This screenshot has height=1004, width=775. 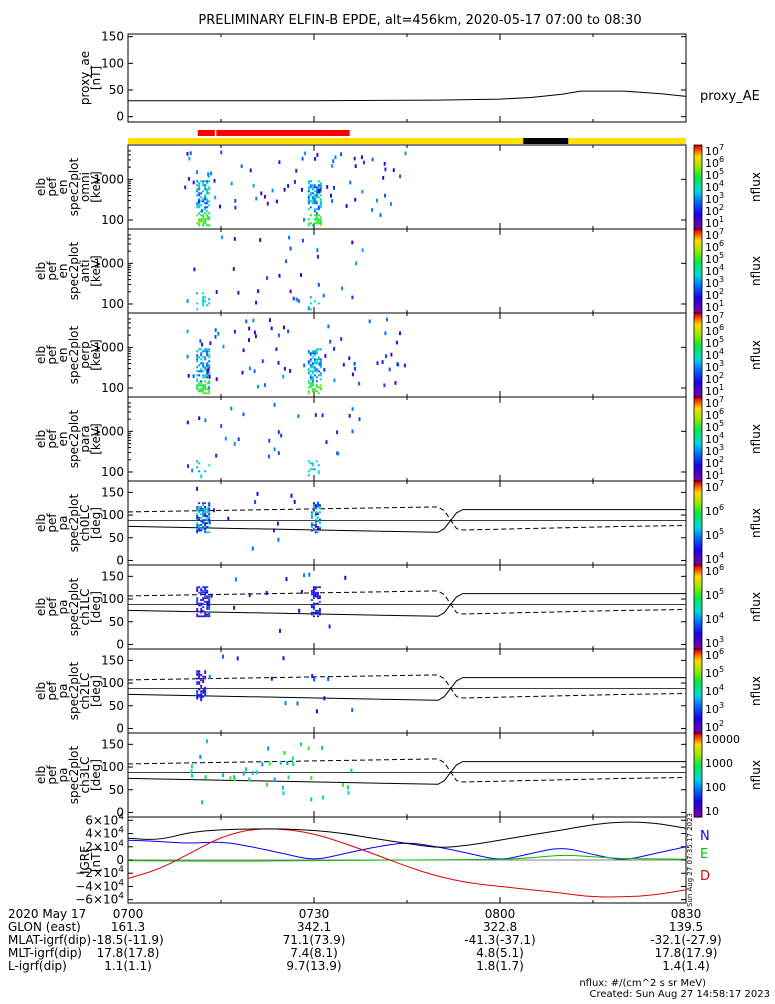 What do you see at coordinates (407, 691) in the screenshot?
I see `panel-frame-pa-ch2` at bounding box center [407, 691].